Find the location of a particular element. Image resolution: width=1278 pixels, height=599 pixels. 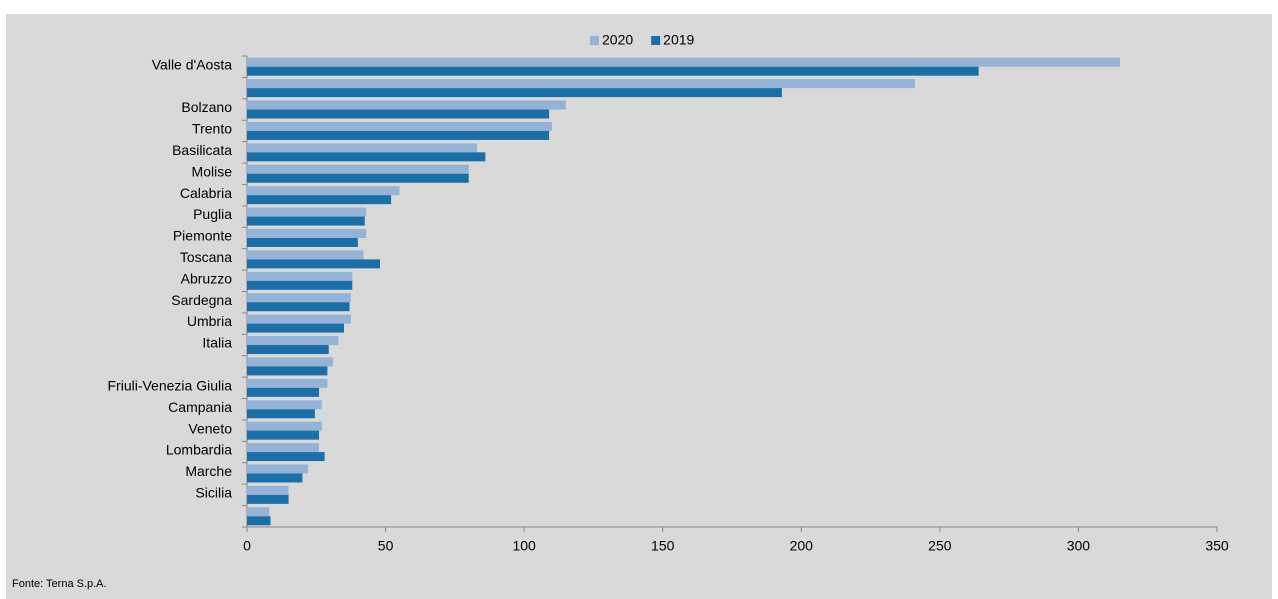

y-tick-label: Piemonte is located at coordinates (202, 236).